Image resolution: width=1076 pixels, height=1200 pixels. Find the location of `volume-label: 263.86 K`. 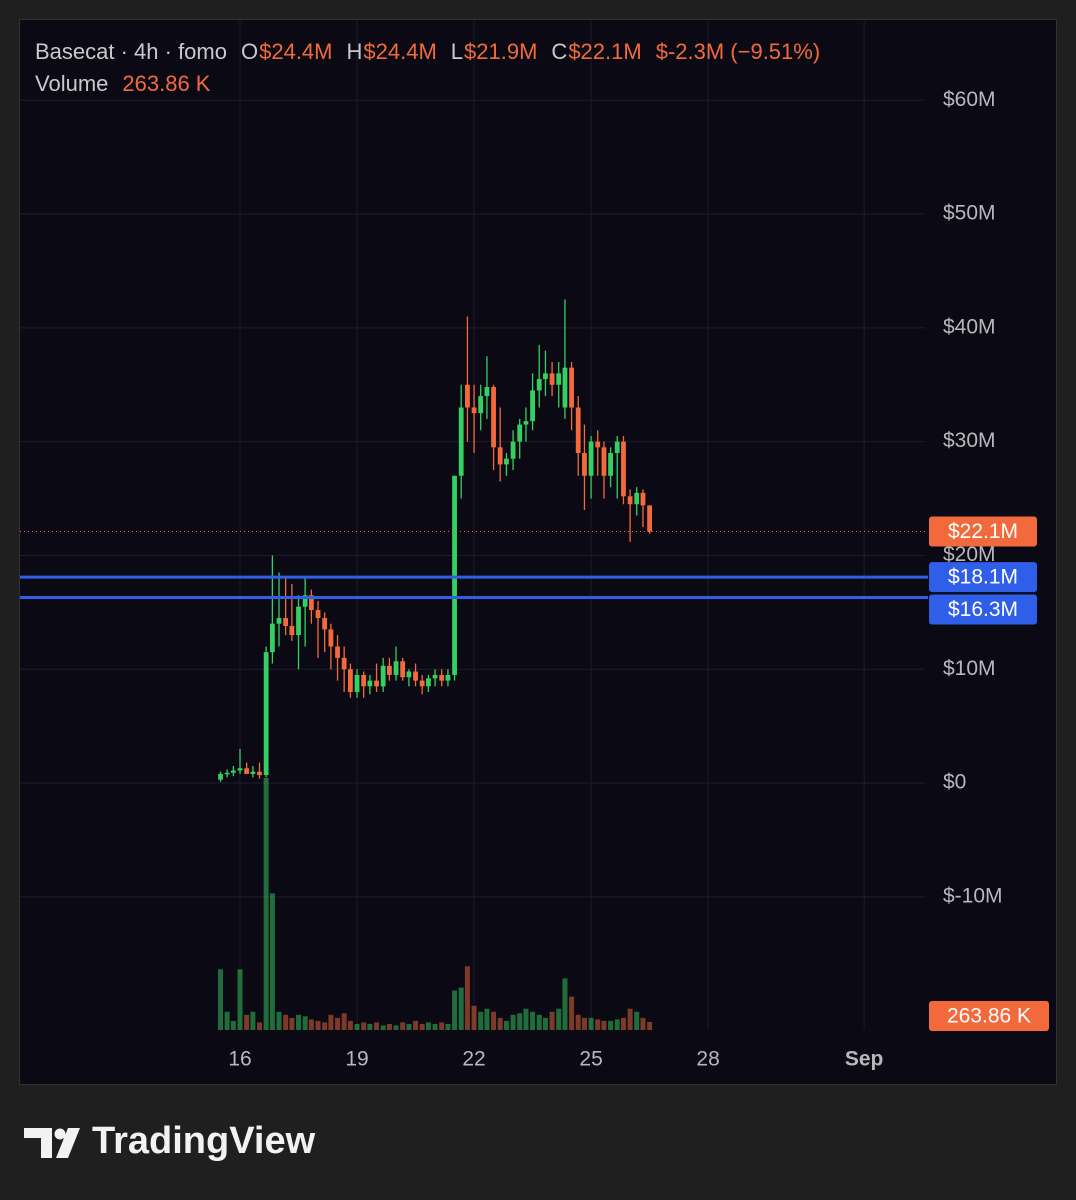

volume-label: 263.86 K is located at coordinates (989, 1016).